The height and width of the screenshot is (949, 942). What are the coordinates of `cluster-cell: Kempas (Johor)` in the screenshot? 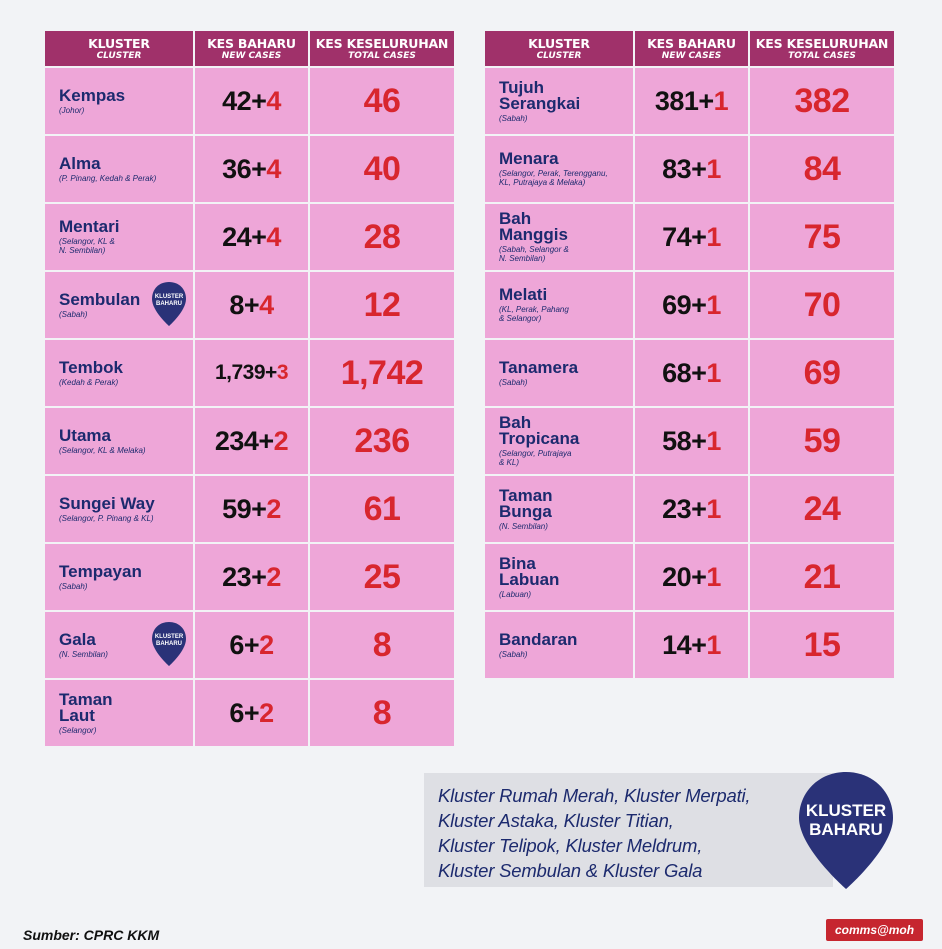 It's located at (119, 101).